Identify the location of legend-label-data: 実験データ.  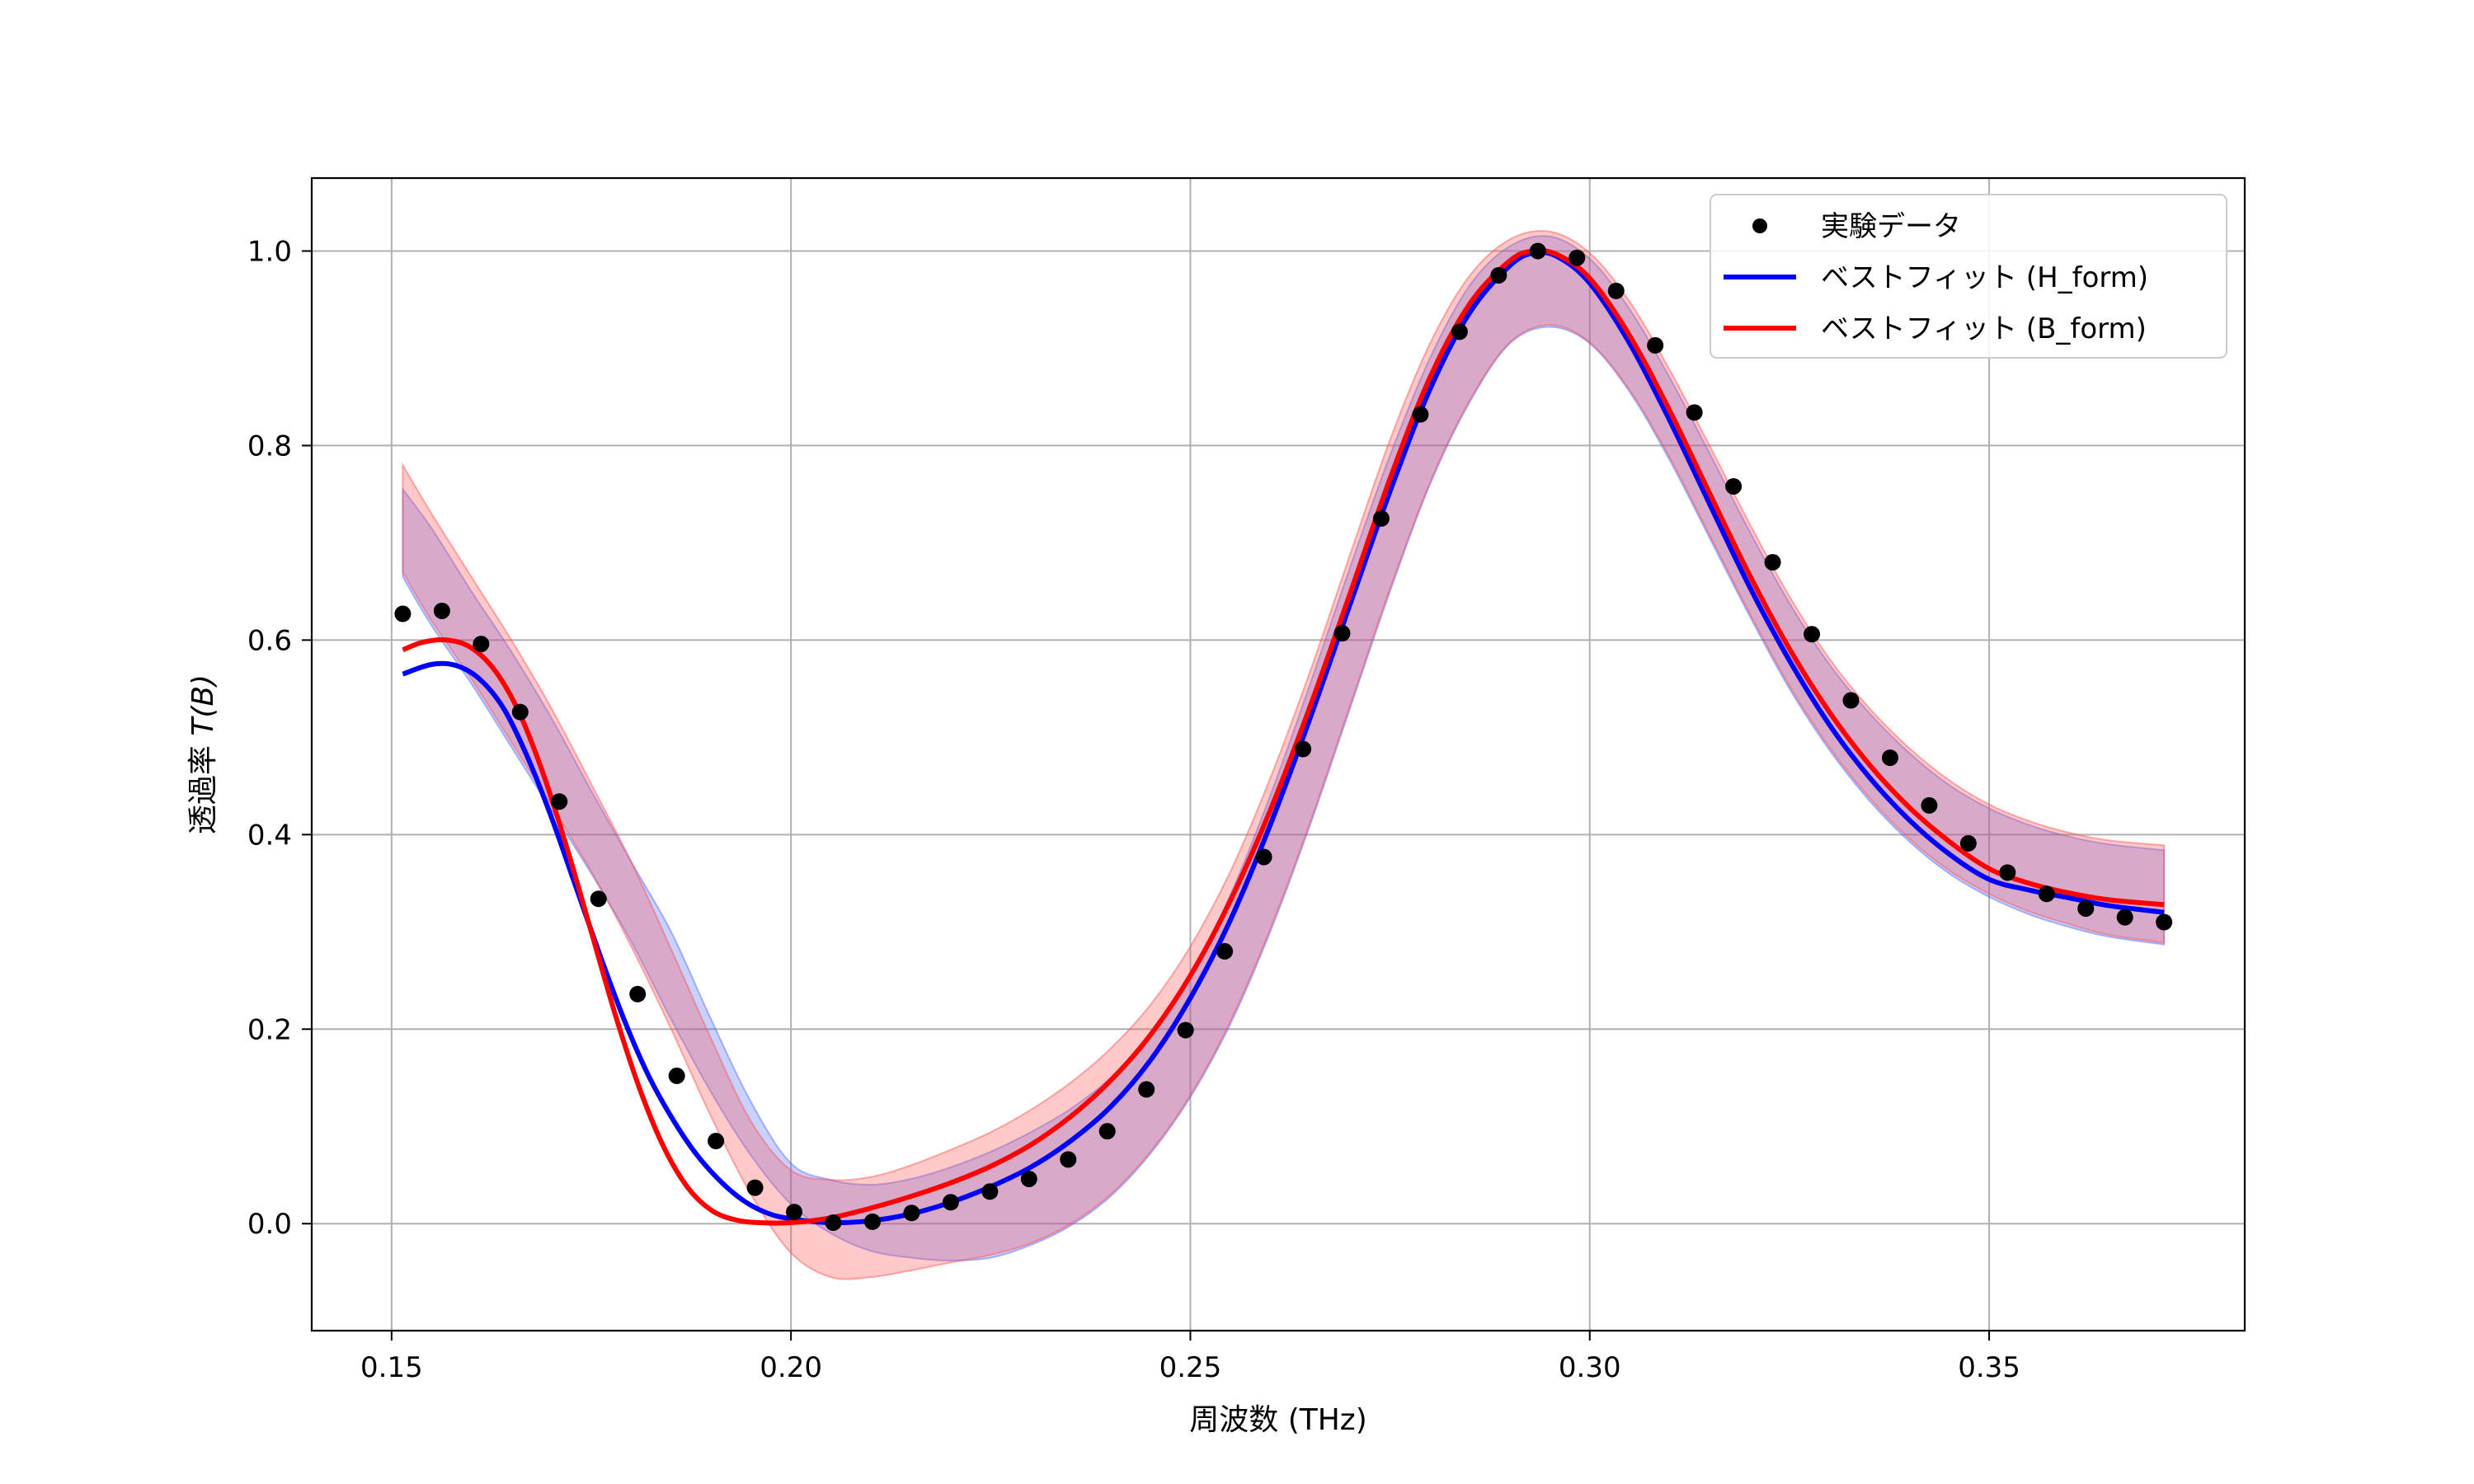
(1891, 226).